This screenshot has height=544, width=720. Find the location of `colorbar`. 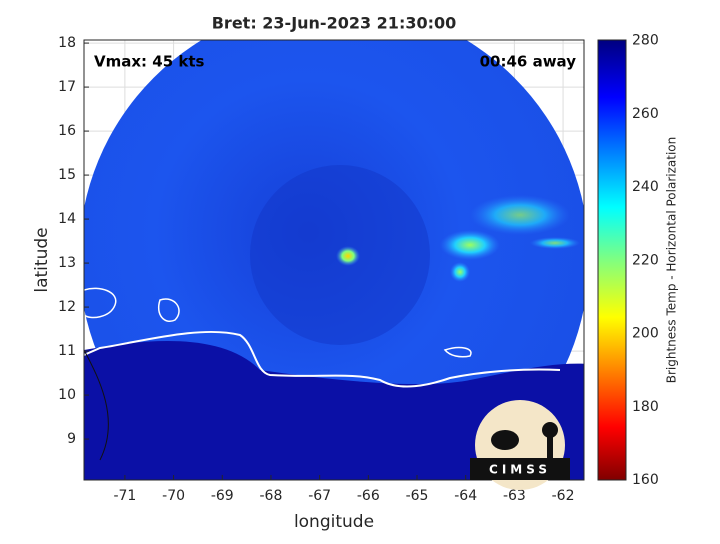

colorbar is located at coordinates (612, 260).